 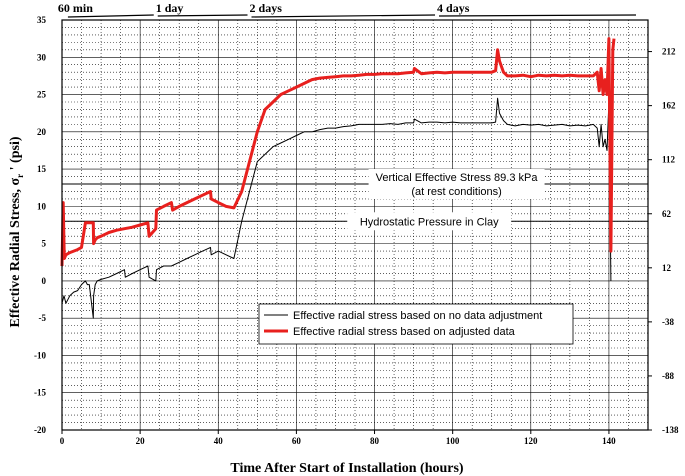 I want to click on x-tick-label: 100, so click(x=453, y=441).